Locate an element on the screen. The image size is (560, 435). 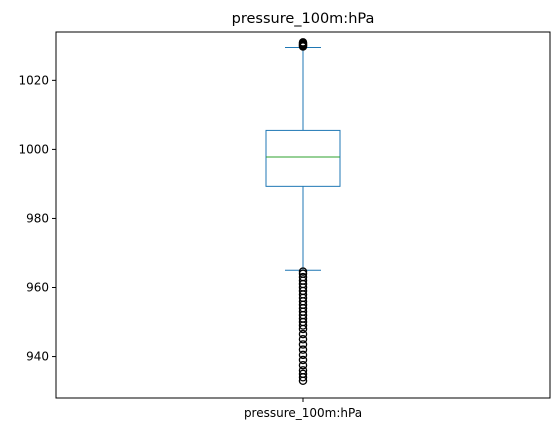
y-axis: 940 960 980 1000 1020 is located at coordinates (37, 218).